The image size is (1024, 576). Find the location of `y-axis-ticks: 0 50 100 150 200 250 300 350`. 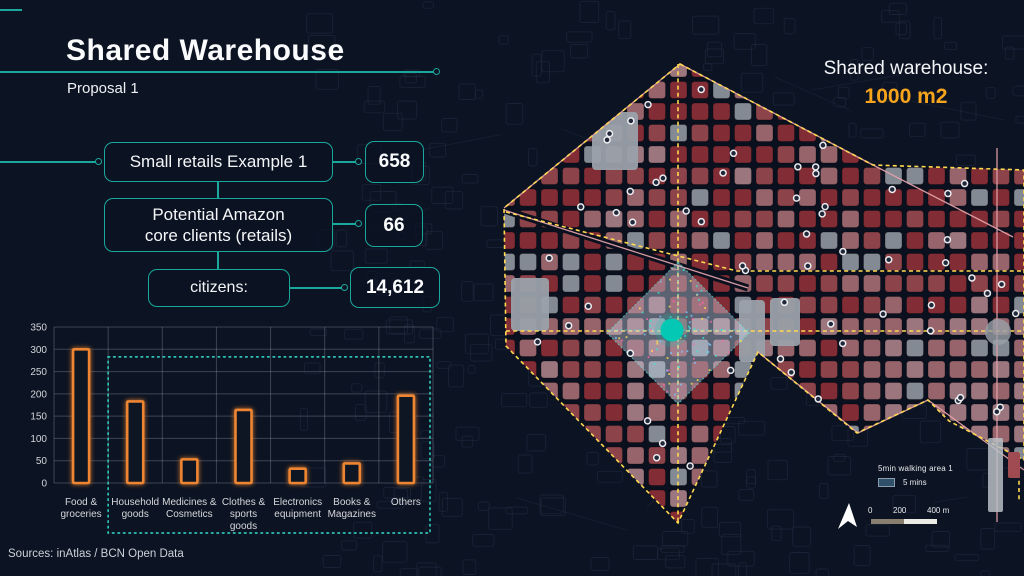

y-axis-ticks: 0 50 100 150 200 250 300 350 is located at coordinates (38, 406).